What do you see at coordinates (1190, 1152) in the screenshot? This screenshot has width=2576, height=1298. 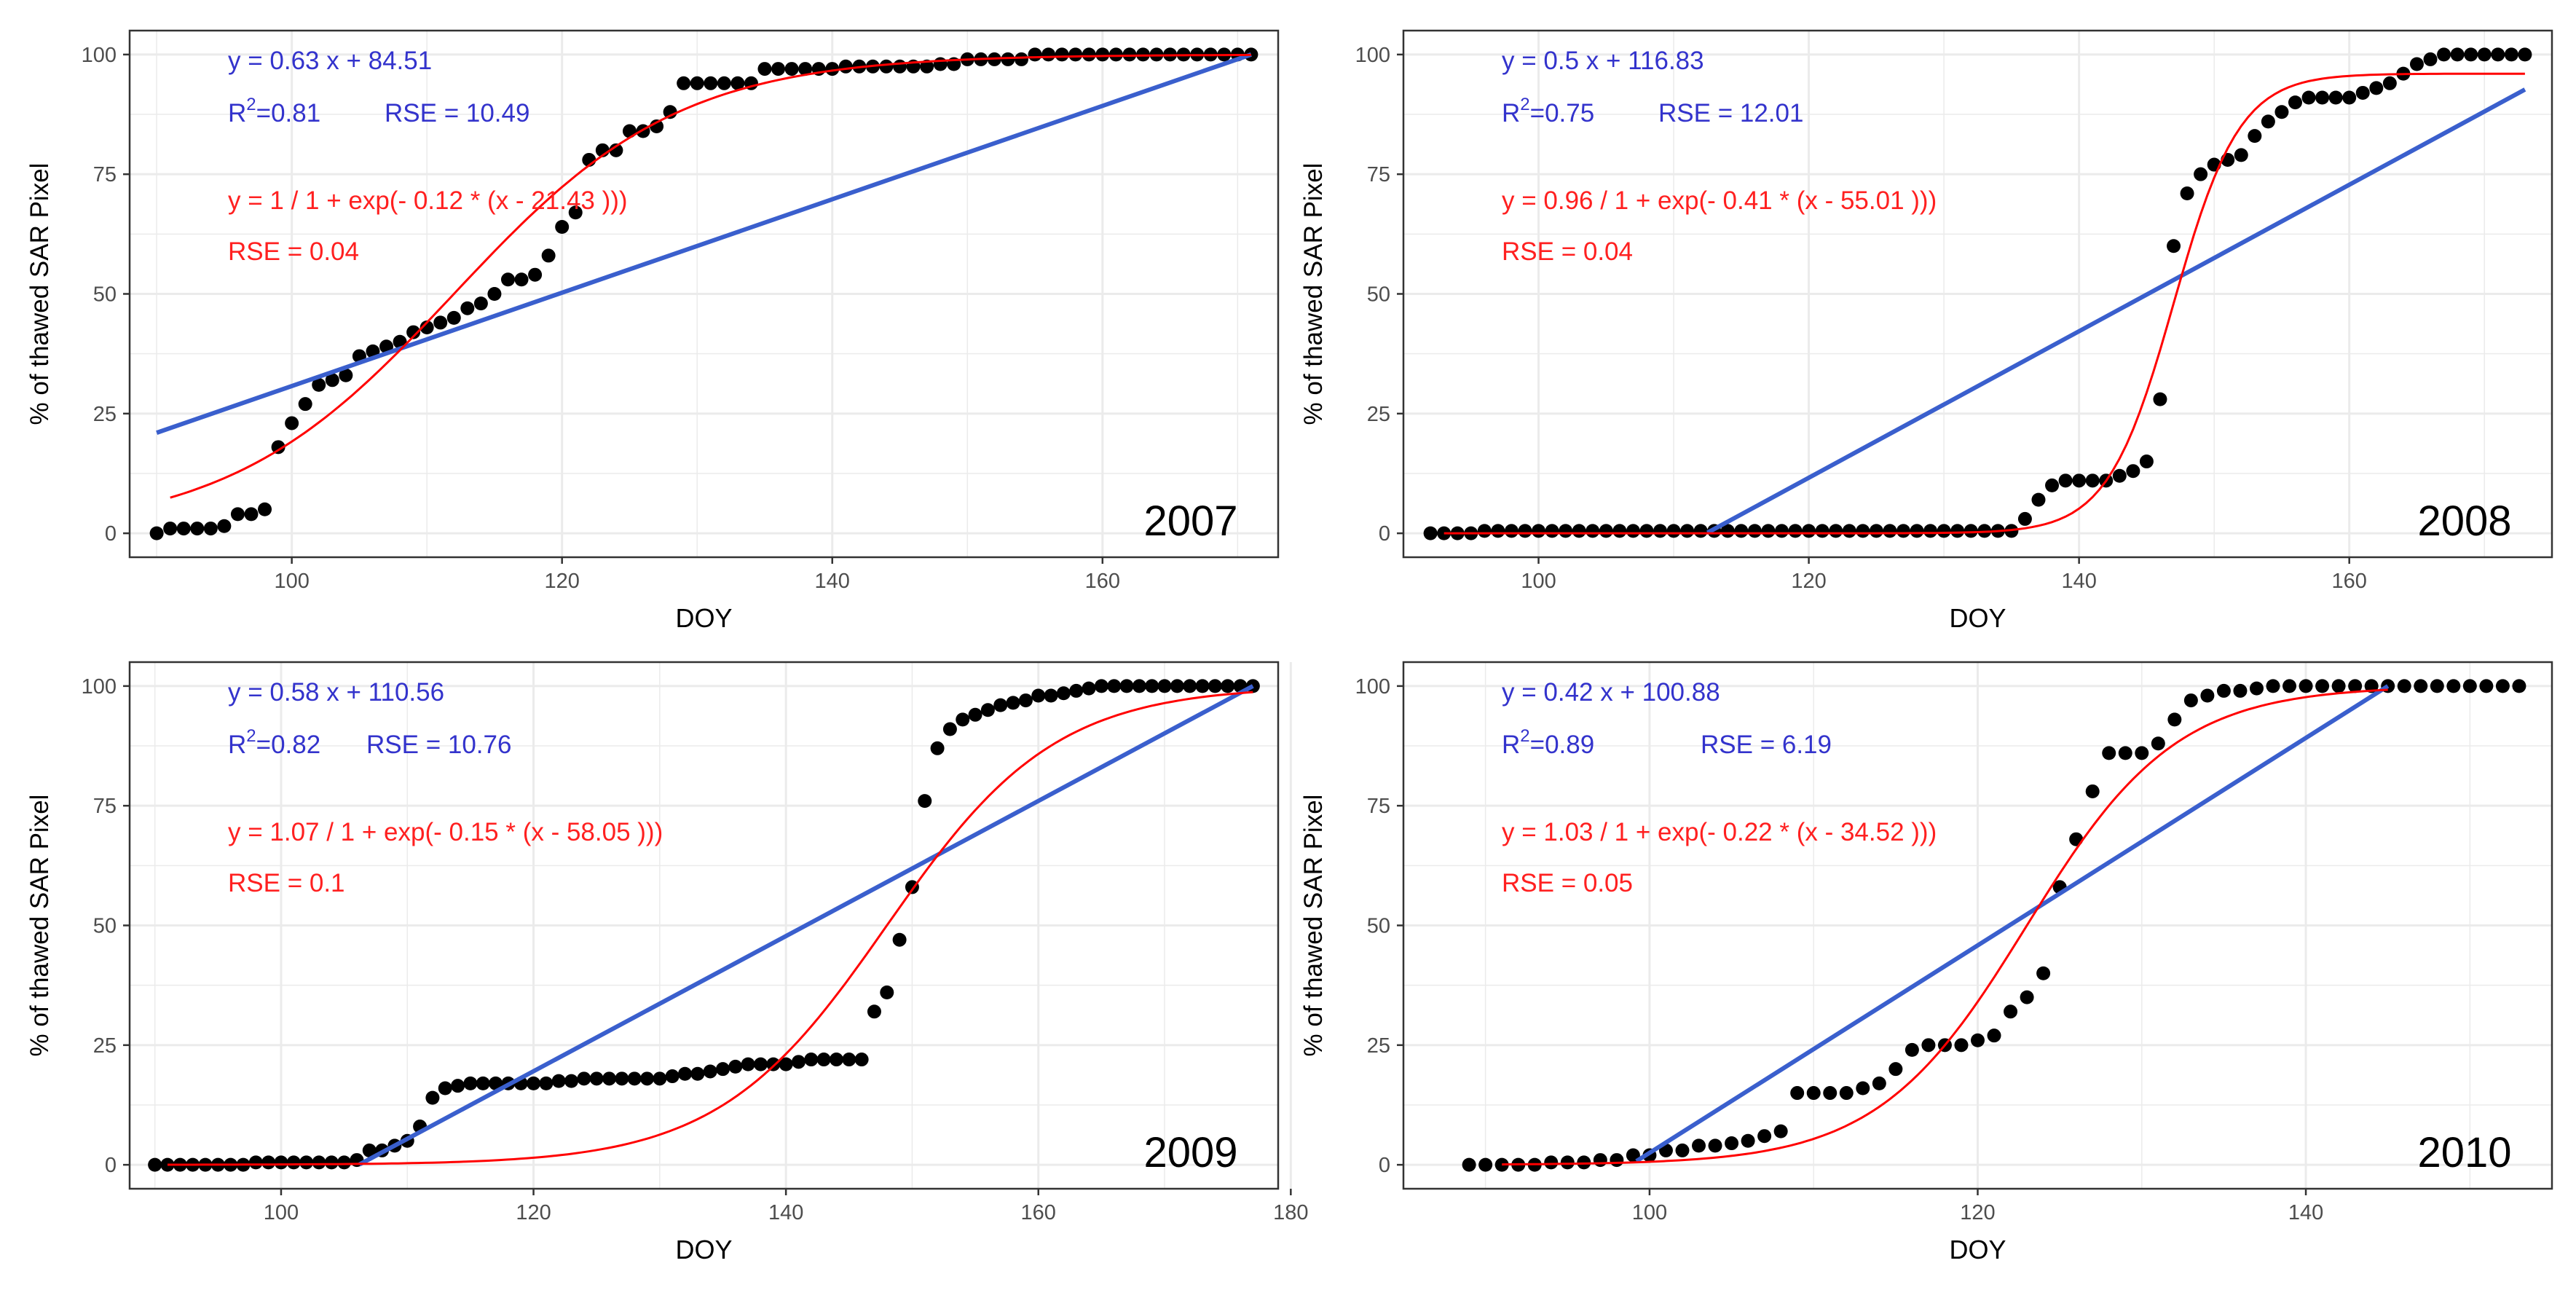 I see `year-label: 2009` at bounding box center [1190, 1152].